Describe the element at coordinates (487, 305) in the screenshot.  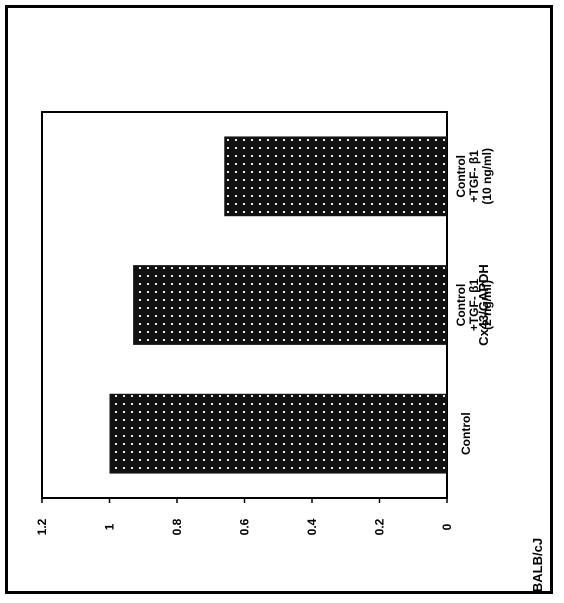
I see `category-label-1-line-2: (2 ng/ml)` at that location.